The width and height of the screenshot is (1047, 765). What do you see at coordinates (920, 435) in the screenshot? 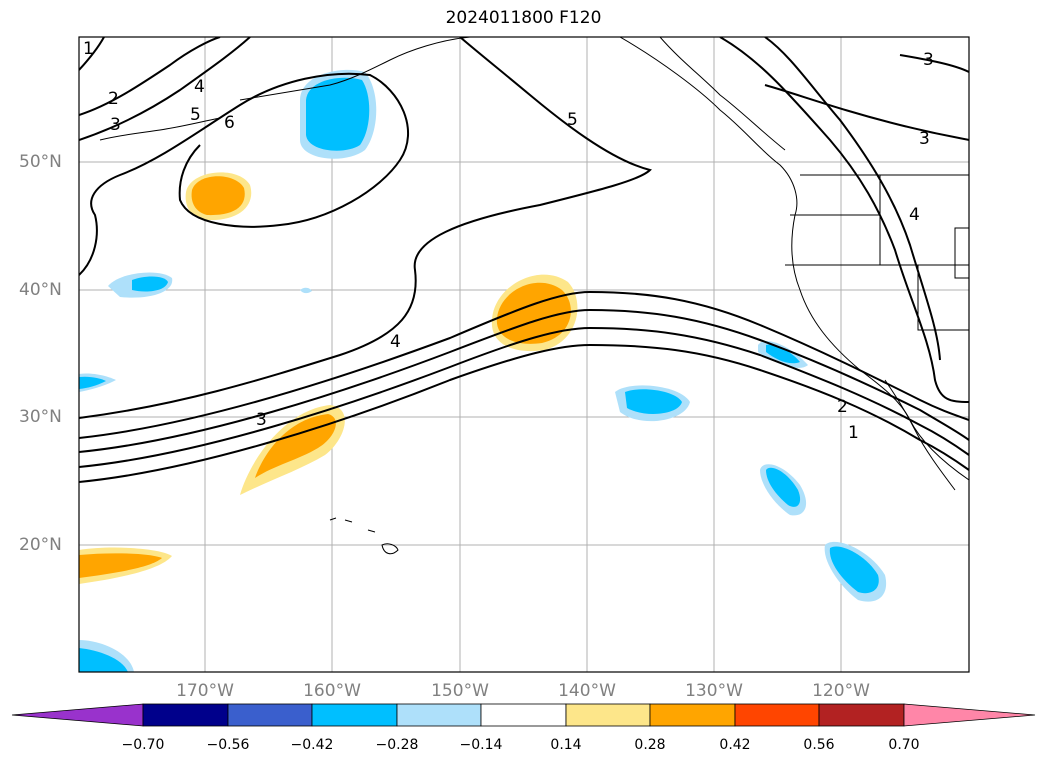
I see `baja-california` at bounding box center [920, 435].